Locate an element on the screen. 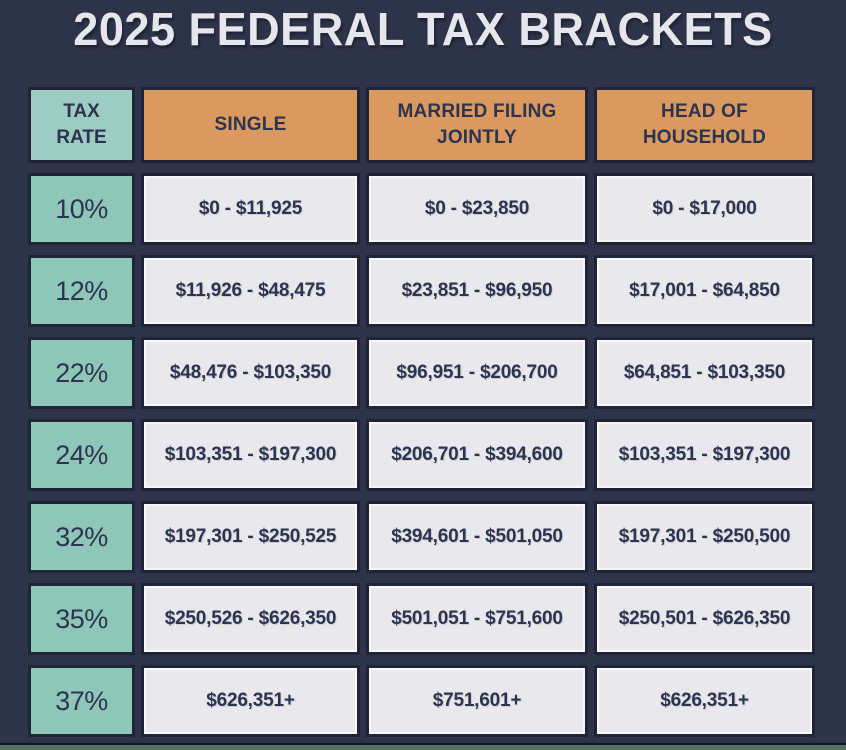 This screenshot has height=750, width=846. value-cell: $0 - $17,000 is located at coordinates (704, 209).